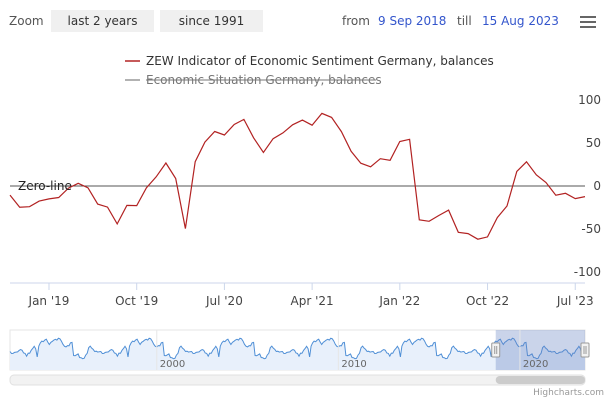  What do you see at coordinates (136, 301) in the screenshot?
I see `x-tick-label: Oct '19` at bounding box center [136, 301].